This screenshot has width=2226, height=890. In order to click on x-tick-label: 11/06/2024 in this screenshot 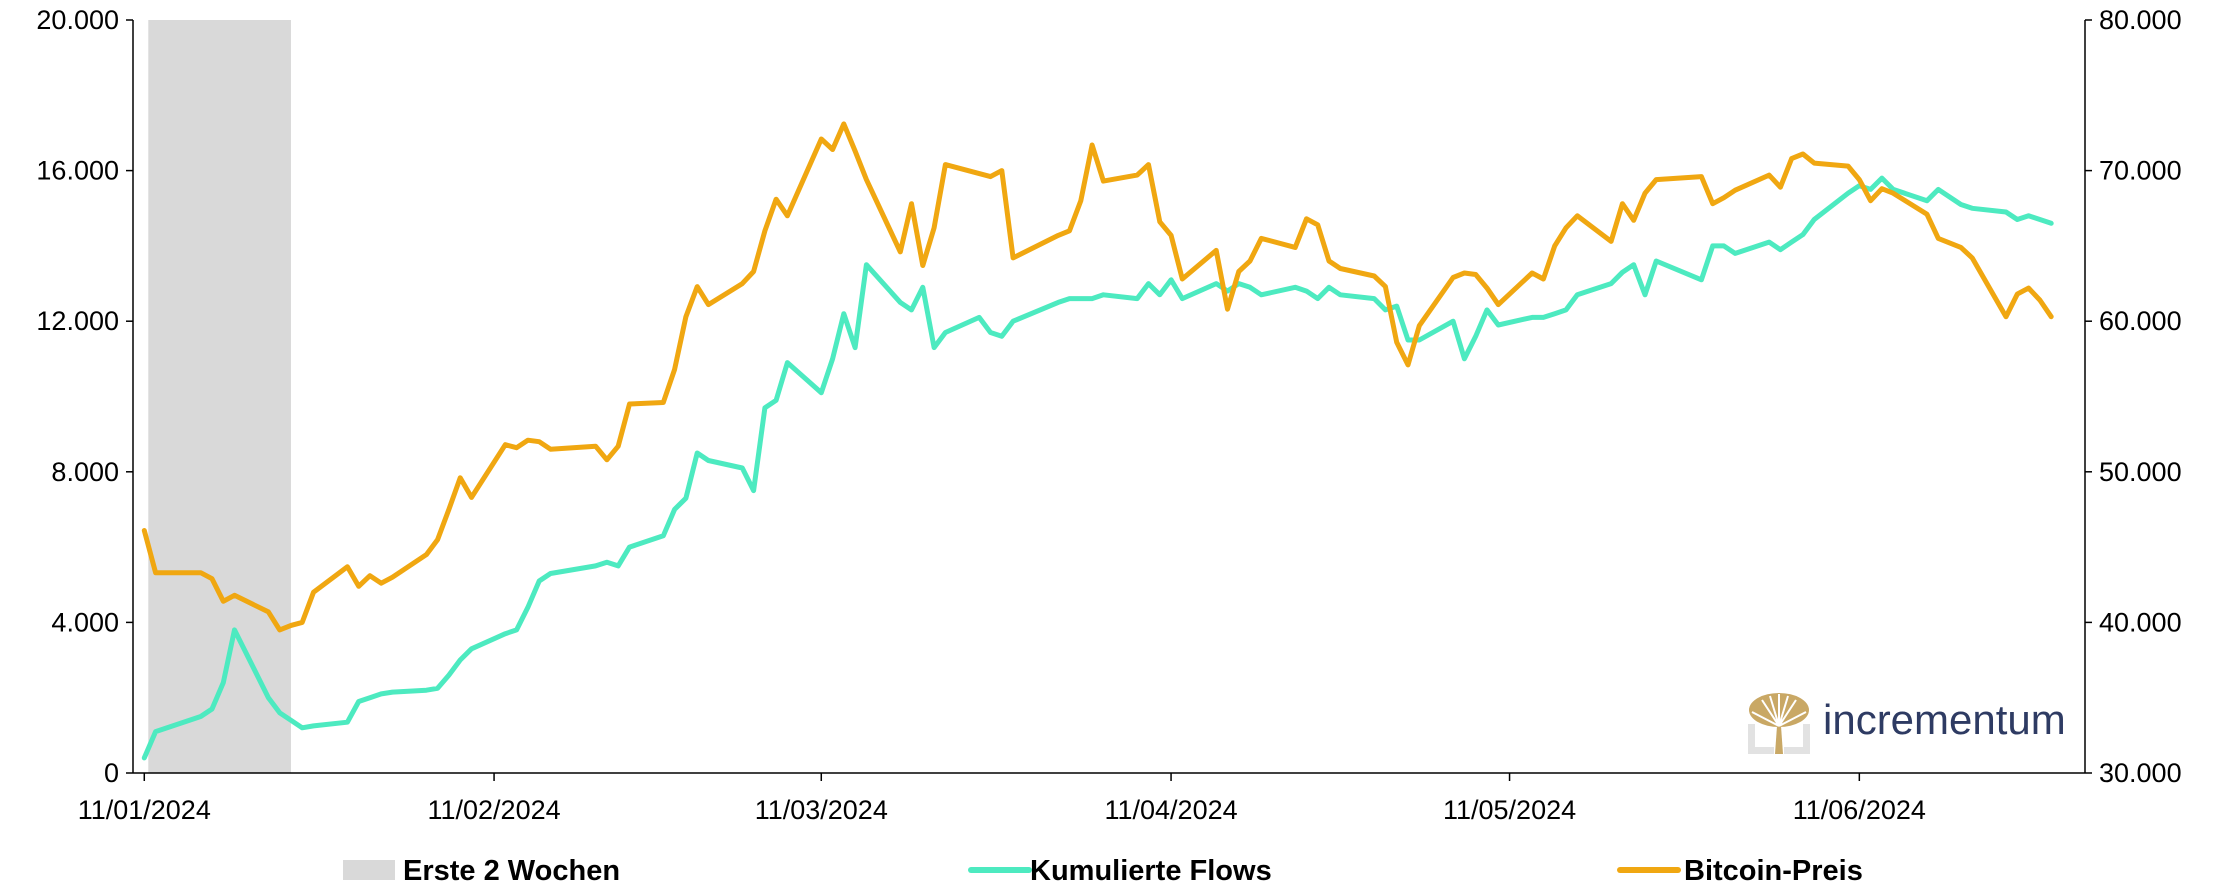, I will do `click(1859, 810)`.